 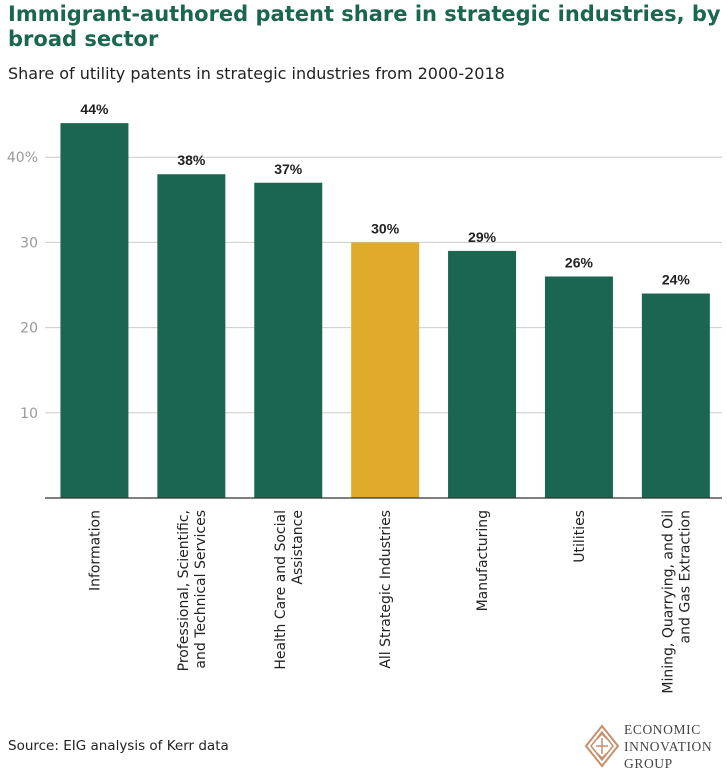 I want to click on category-label: and Technical Services, so click(x=201, y=589).